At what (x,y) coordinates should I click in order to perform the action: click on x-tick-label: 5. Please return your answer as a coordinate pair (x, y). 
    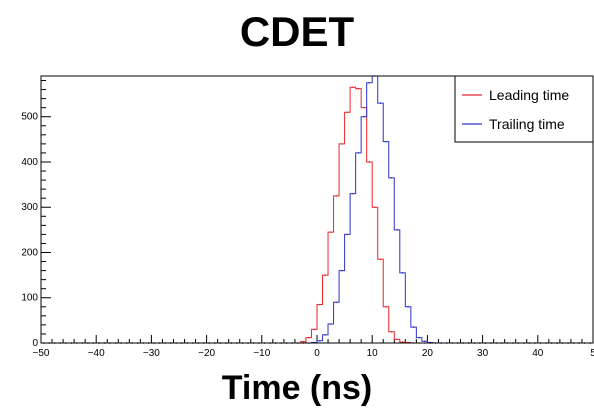
    Looking at the image, I should click on (592, 353).